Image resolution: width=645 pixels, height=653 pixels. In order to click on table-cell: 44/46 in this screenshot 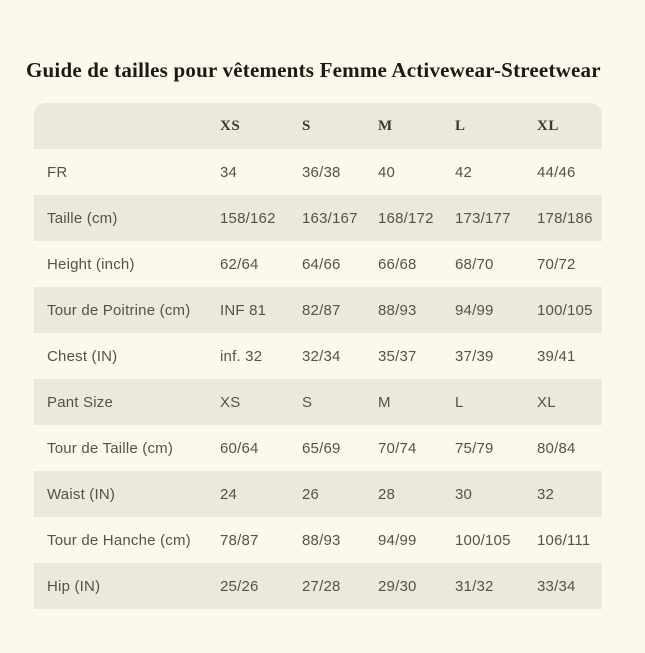, I will do `click(569, 172)`.